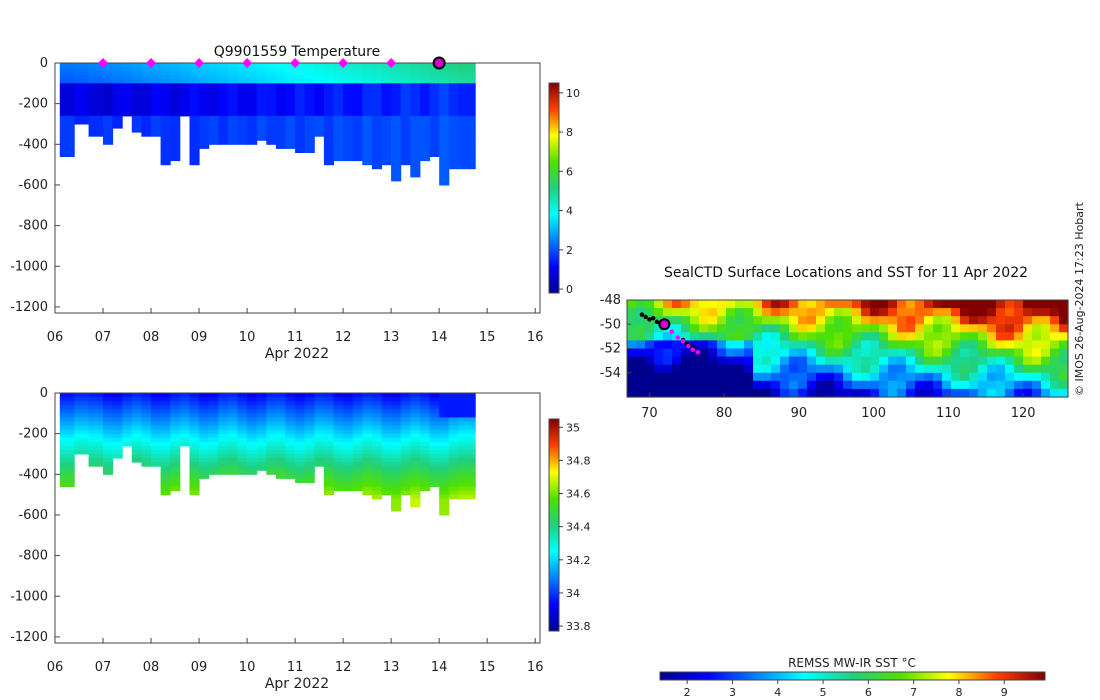 The height and width of the screenshot is (700, 1100). Describe the element at coordinates (29, 307) in the screenshot. I see `y-tick-label: -1200` at that location.